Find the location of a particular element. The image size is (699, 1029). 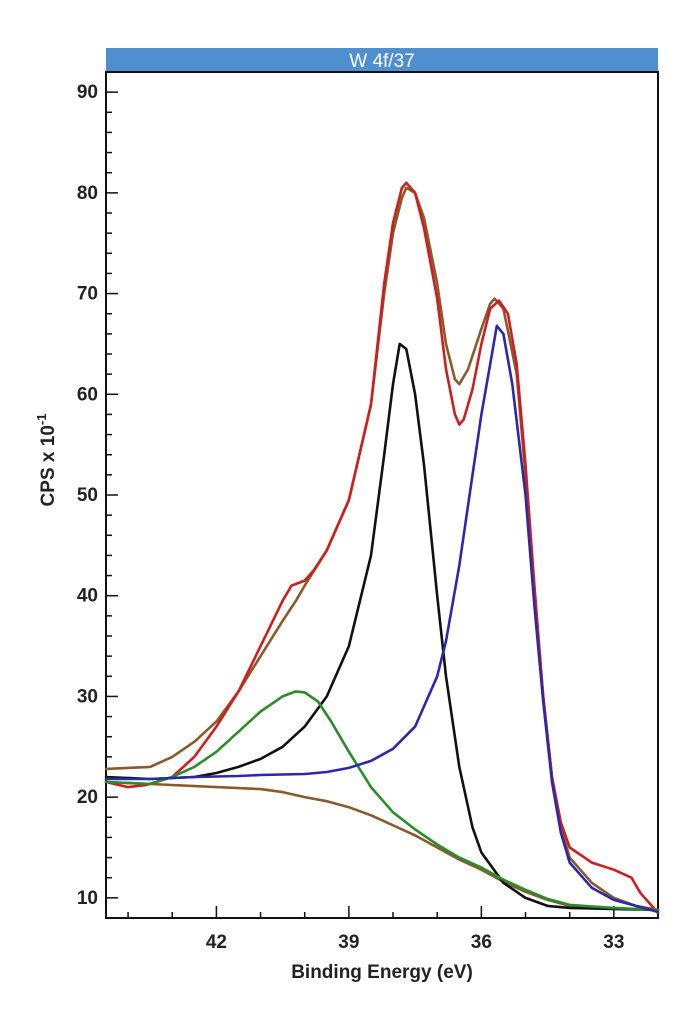

y-tick-label: 20 is located at coordinates (87, 797).